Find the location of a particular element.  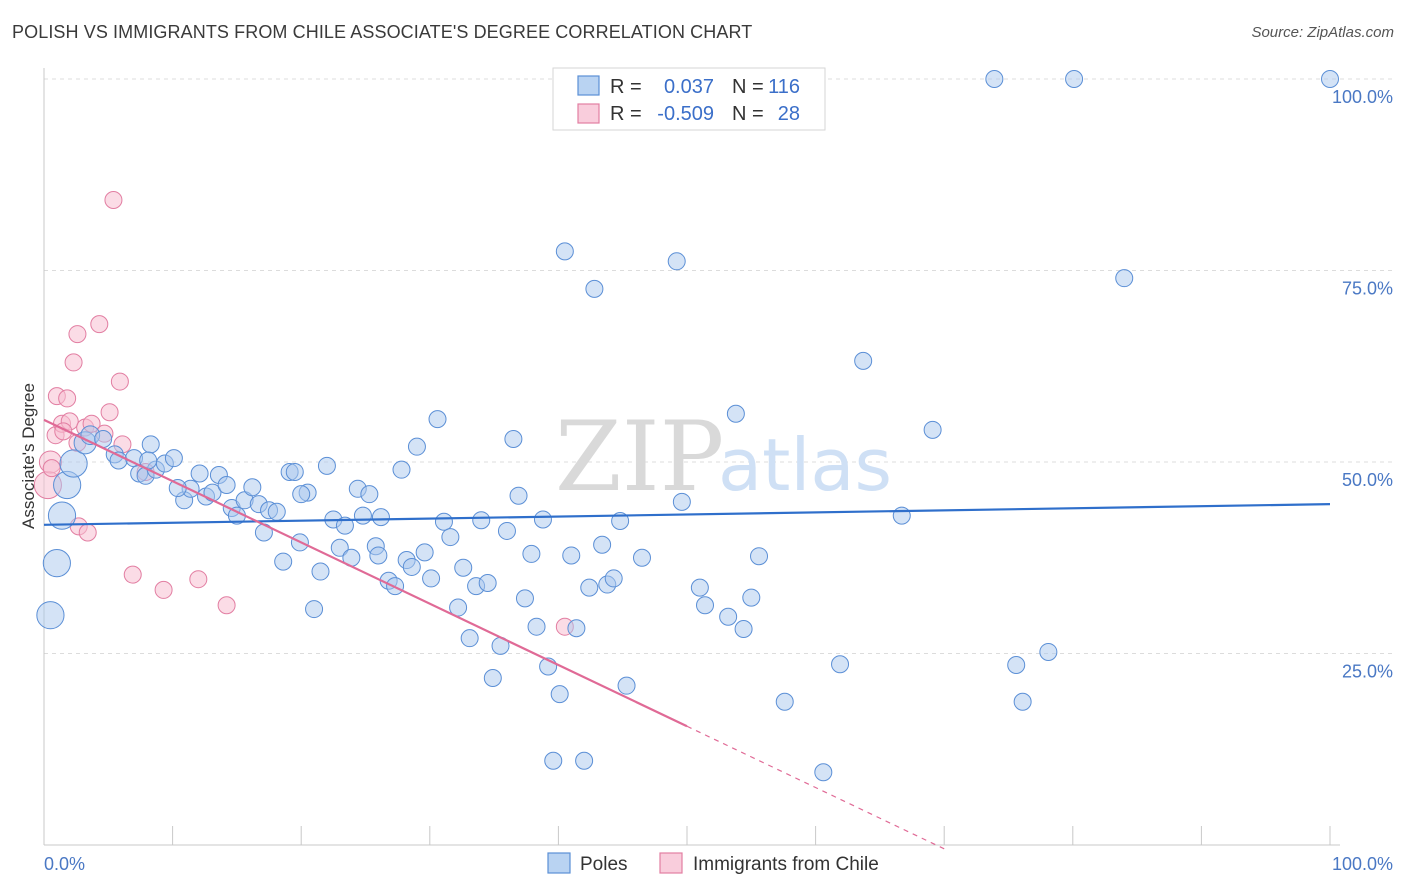

y-tick-label-50: 50.0% is located at coordinates (1367, 480).